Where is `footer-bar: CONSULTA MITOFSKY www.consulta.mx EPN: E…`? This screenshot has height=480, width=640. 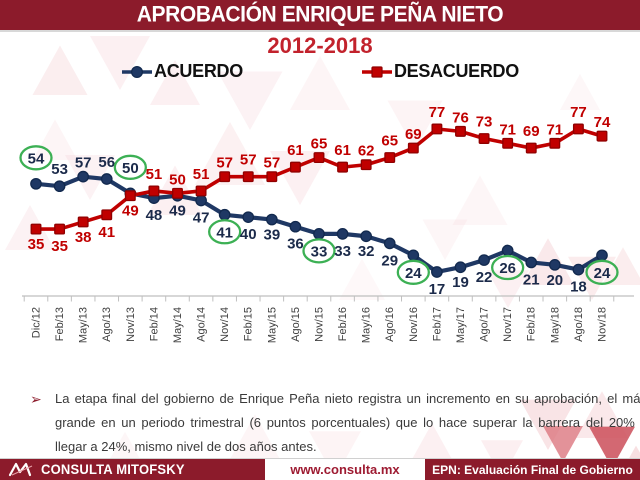 footer-bar: CONSULTA MITOFSKY www.consulta.mx EPN: E… is located at coordinates (320, 469).